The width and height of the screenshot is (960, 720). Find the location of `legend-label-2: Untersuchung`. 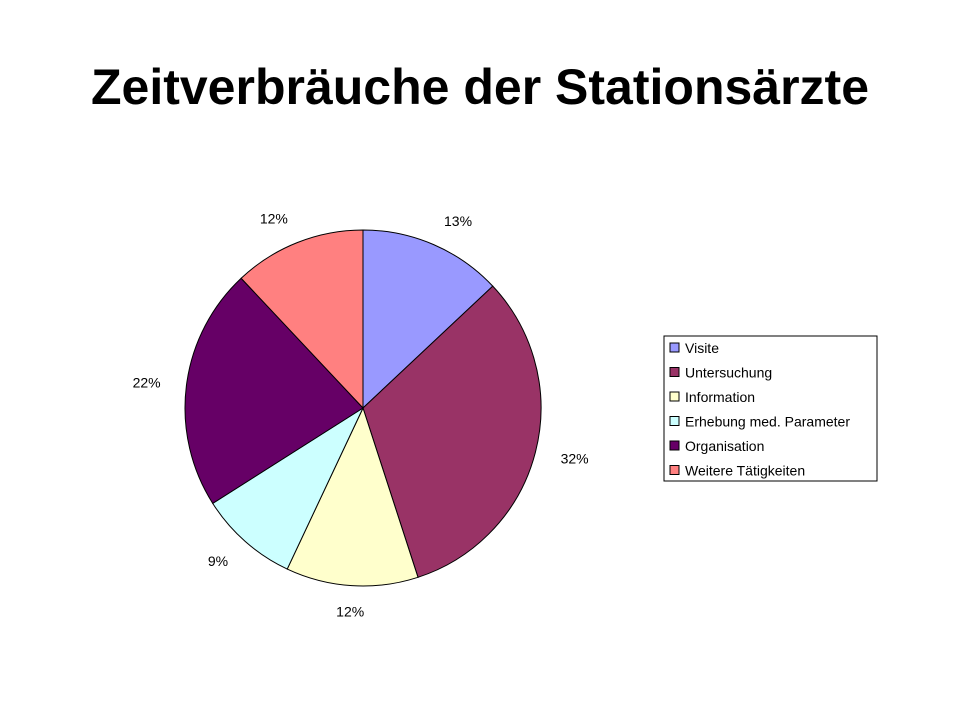

legend-label-2: Untersuchung is located at coordinates (728, 373).